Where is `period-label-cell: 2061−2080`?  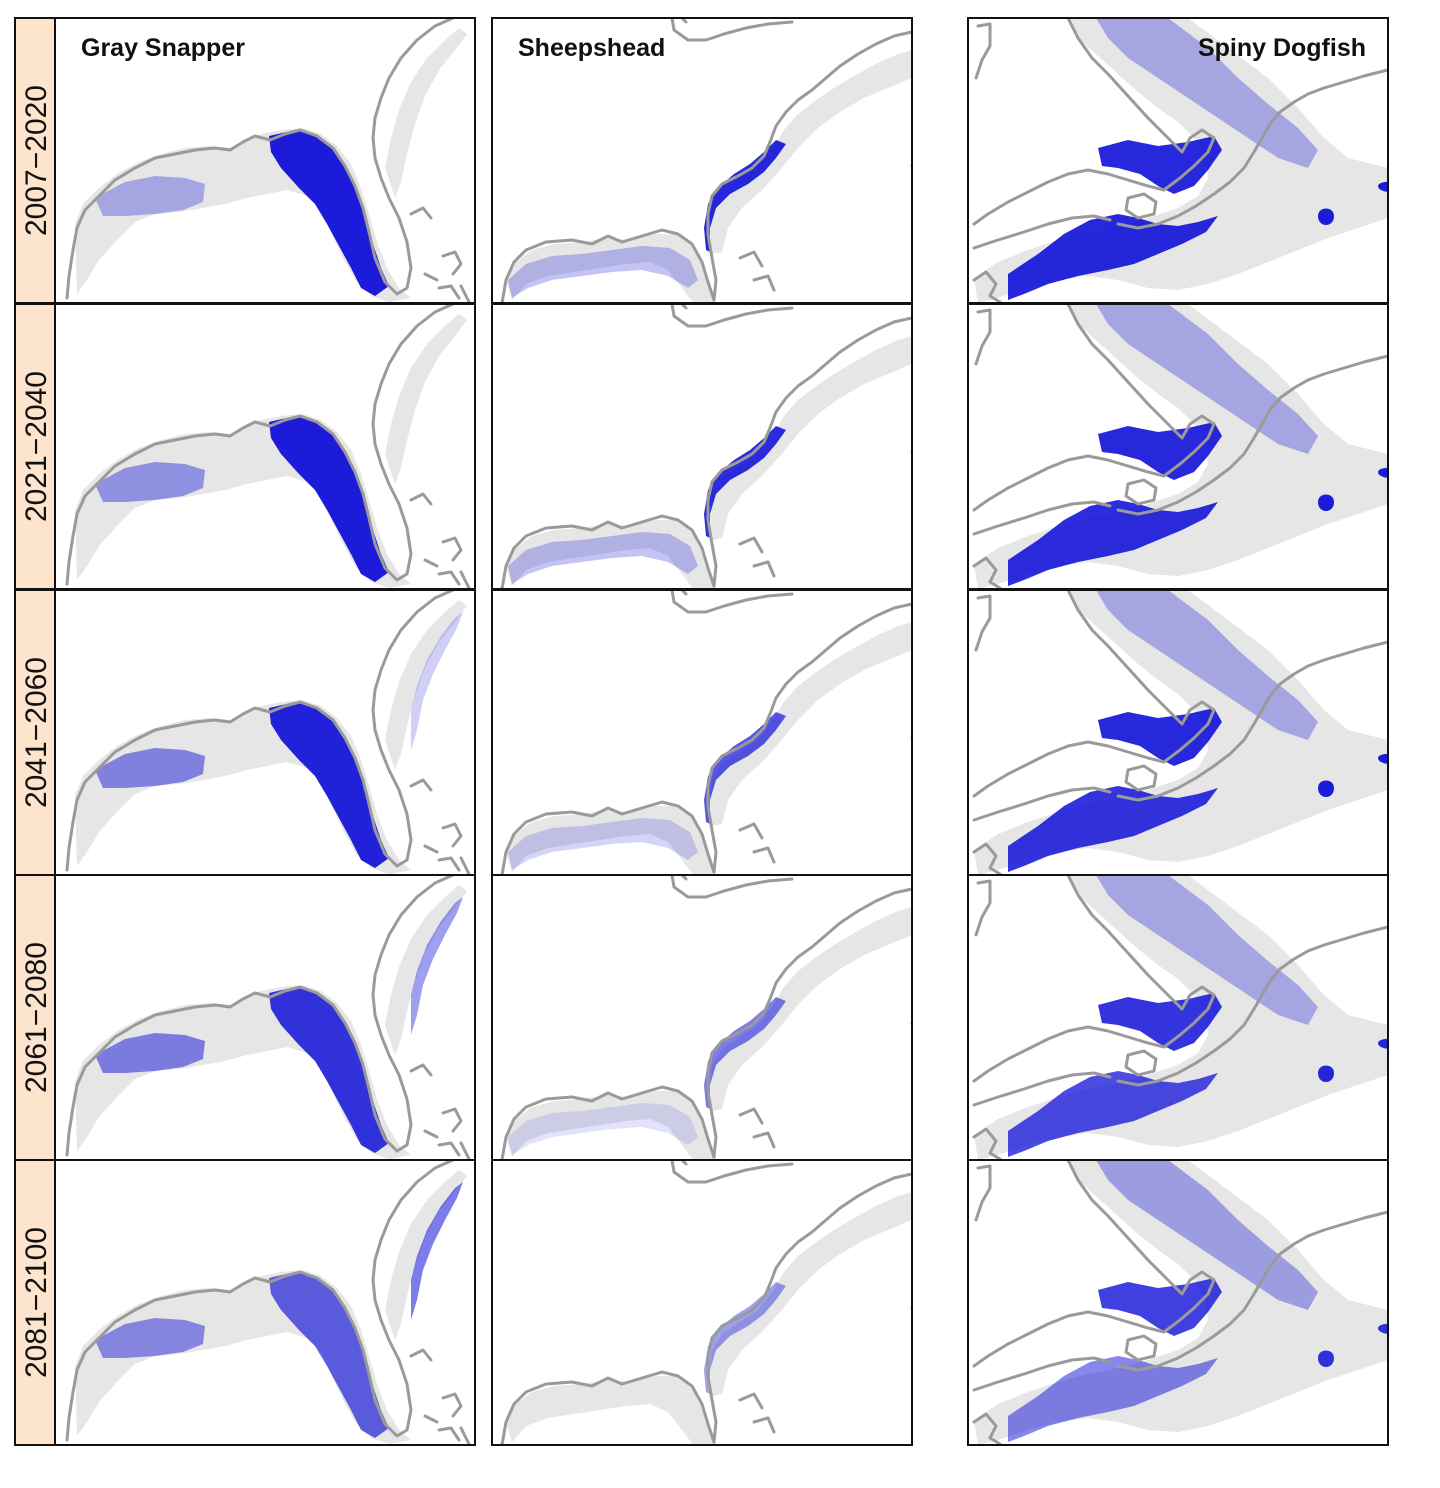
period-label-cell: 2061−2080 is located at coordinates (35, 1017).